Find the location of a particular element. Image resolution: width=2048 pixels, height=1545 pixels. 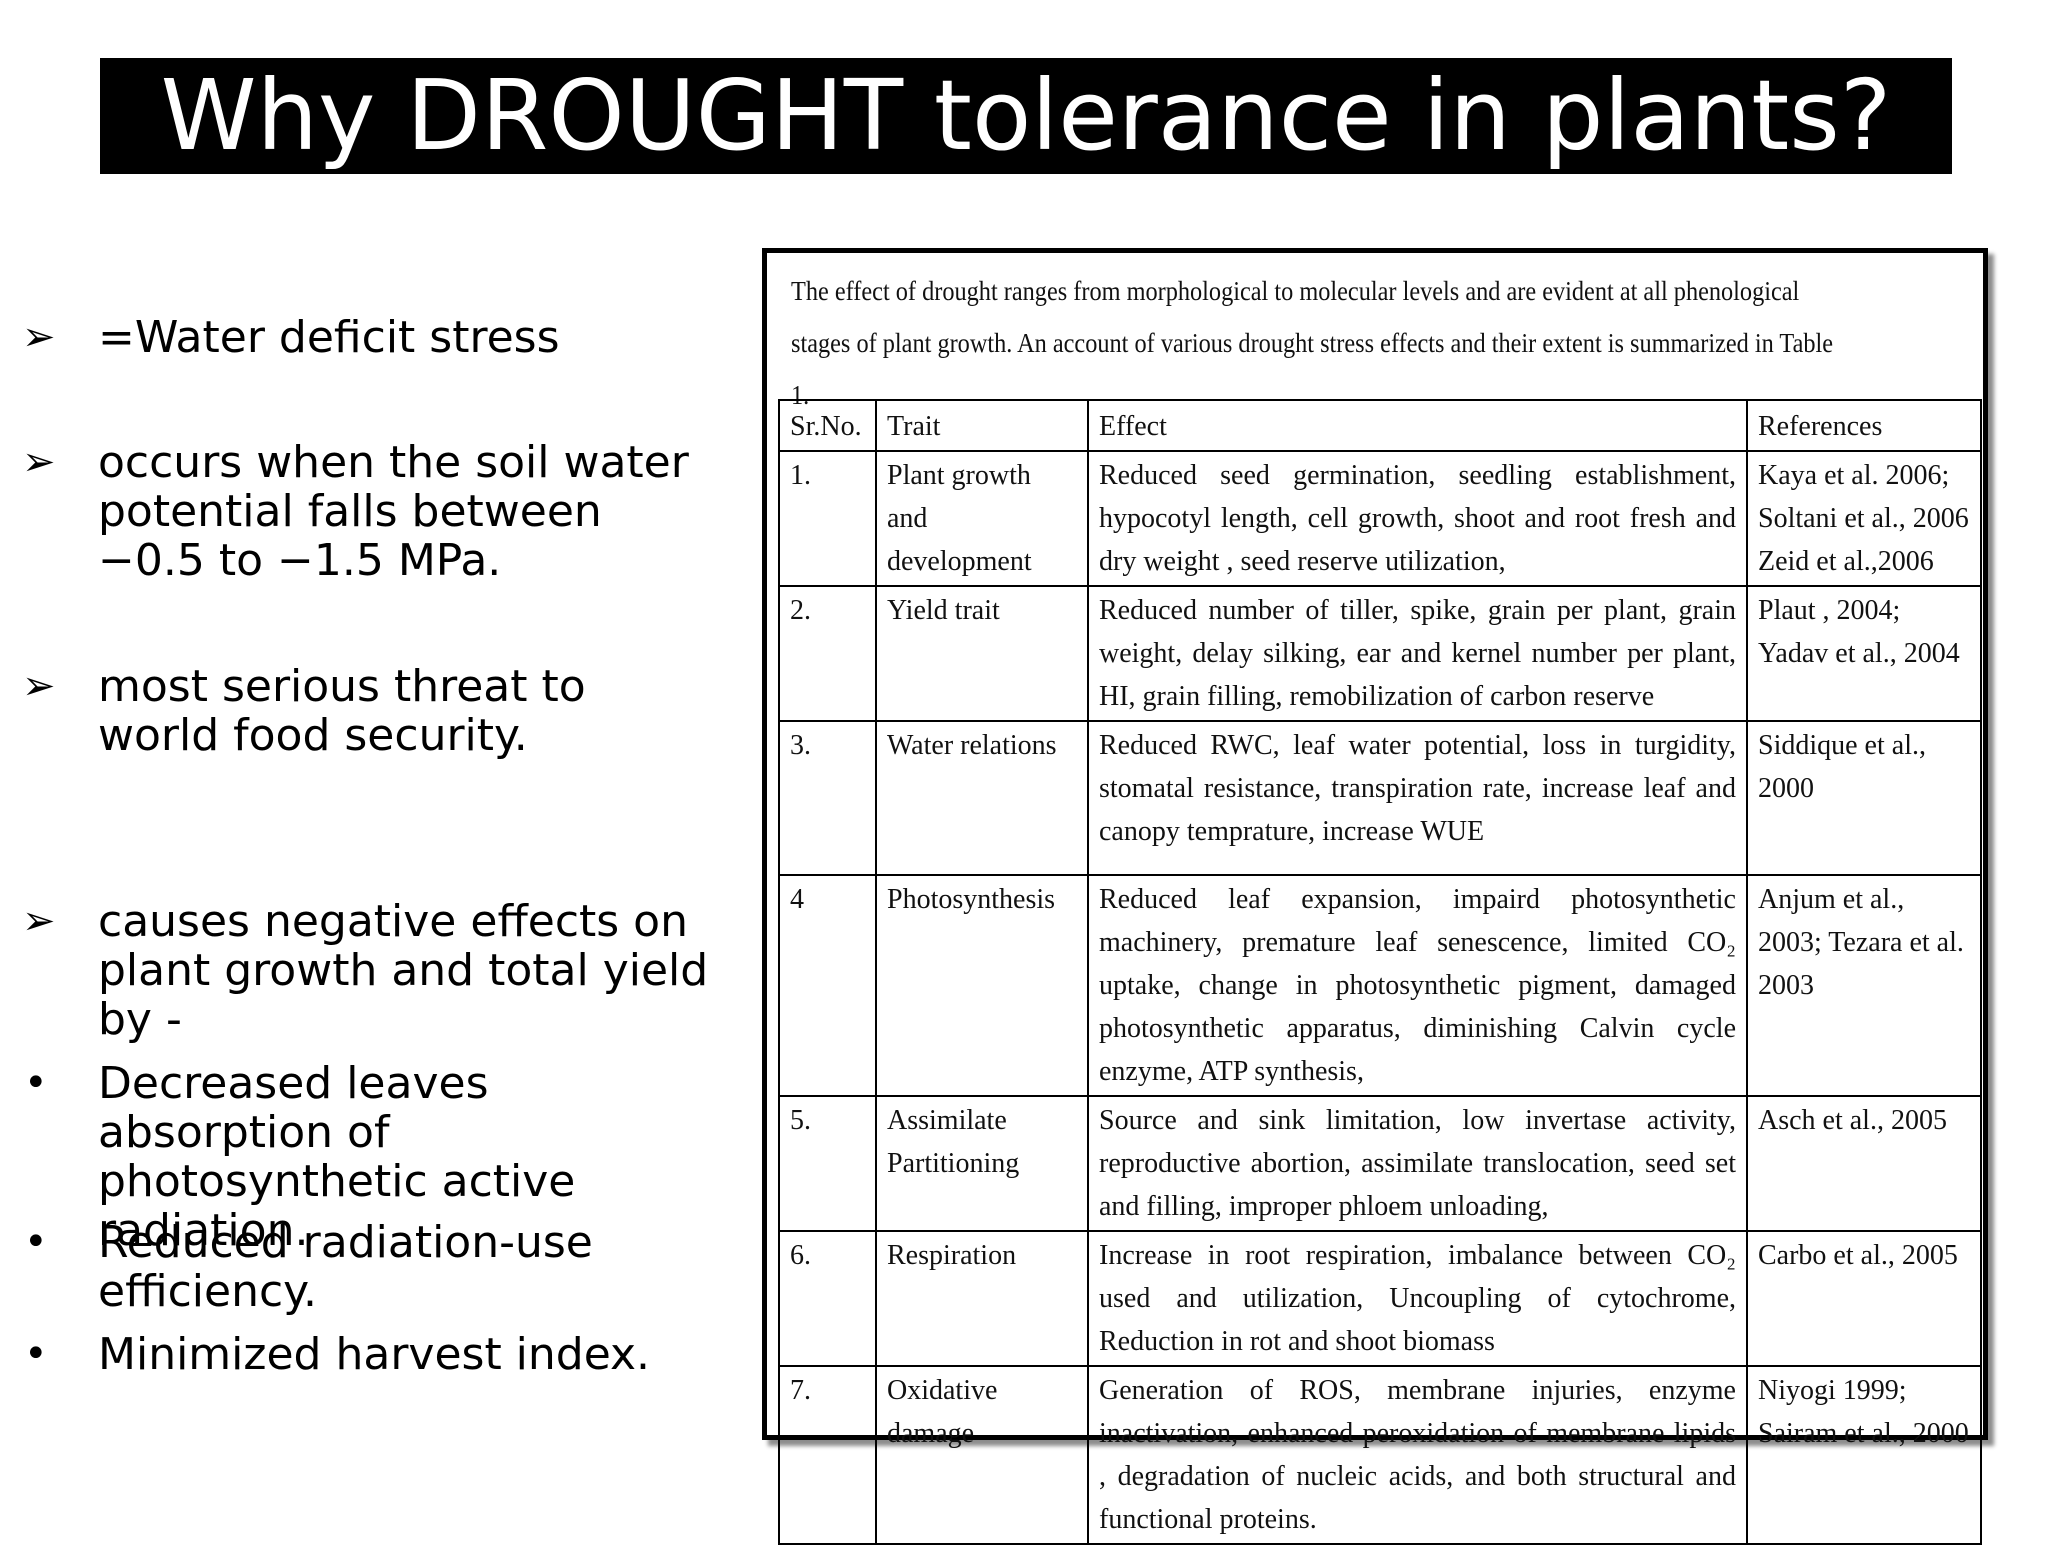

cell-trait: Plant growth and development is located at coordinates (982, 518).